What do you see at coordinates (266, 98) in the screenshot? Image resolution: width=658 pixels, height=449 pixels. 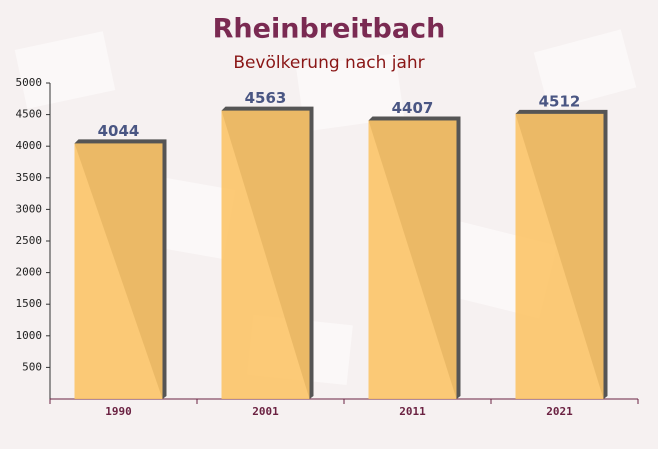 I see `value-label: 4563` at bounding box center [266, 98].